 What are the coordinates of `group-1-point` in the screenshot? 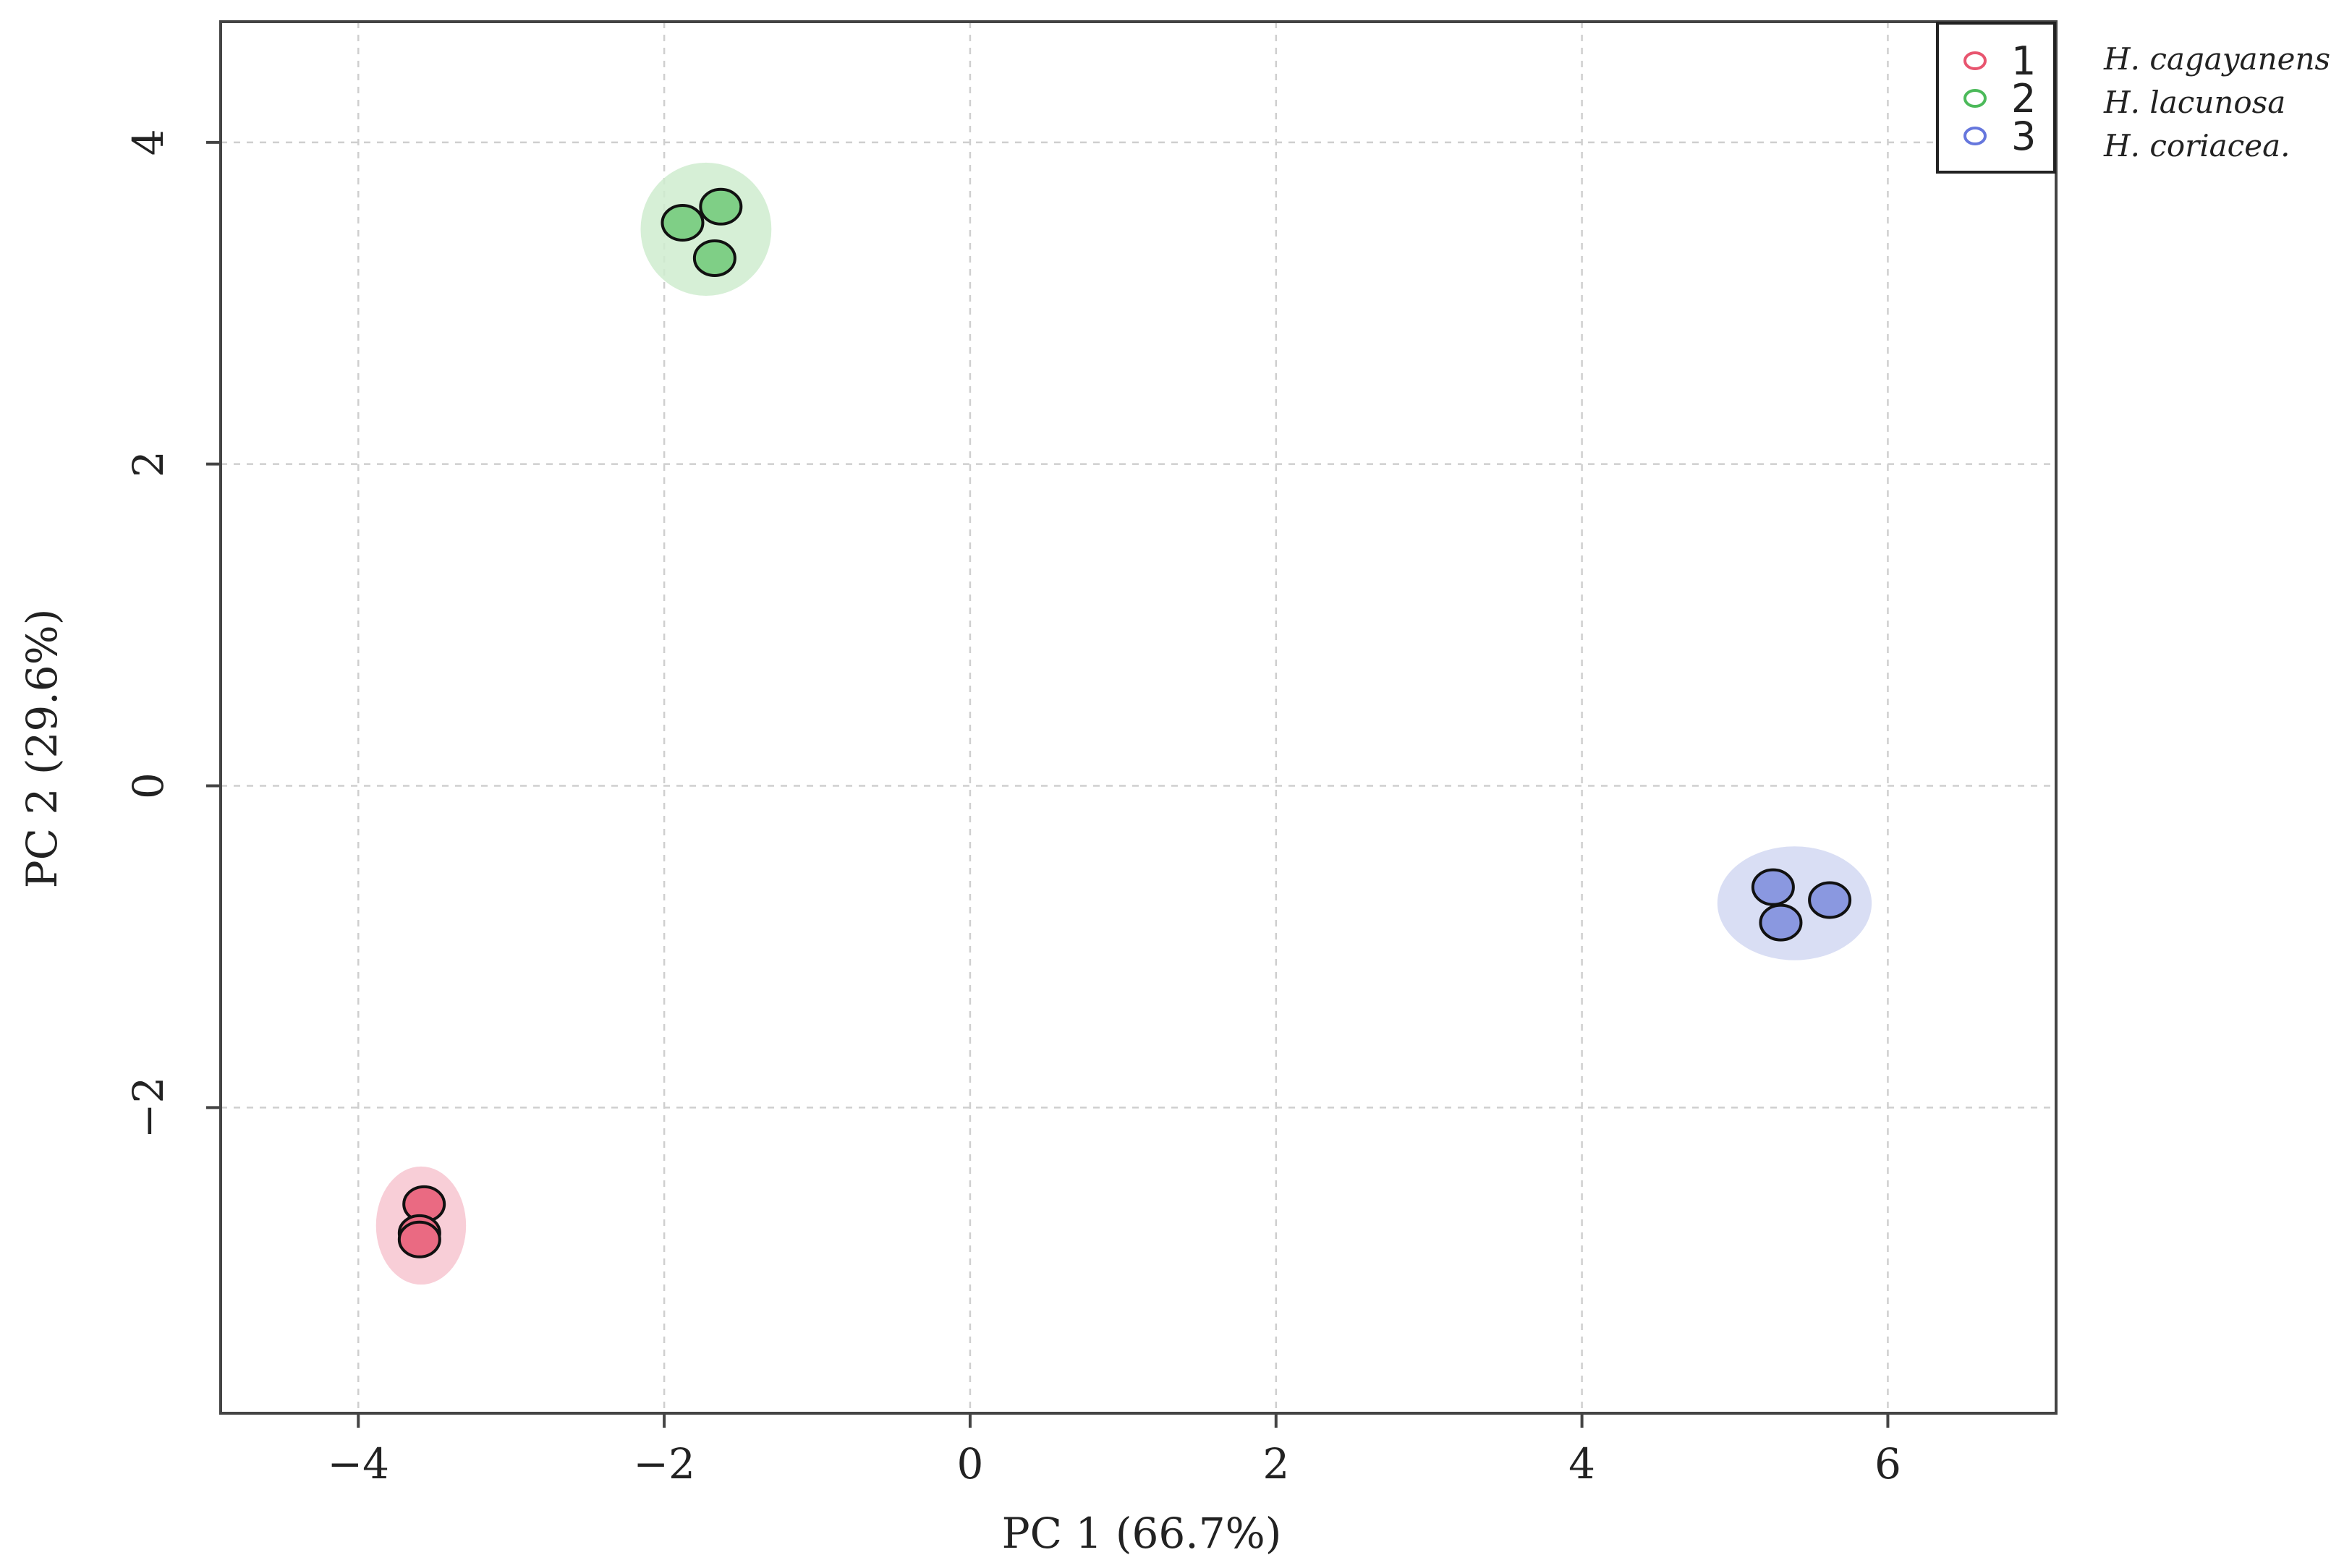 It's located at (419, 1239).